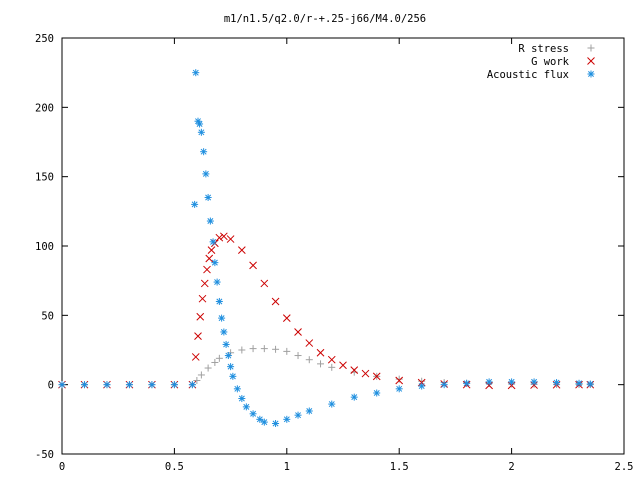 The height and width of the screenshot is (480, 640). I want to click on x-tick-label: 1, so click(287, 467).